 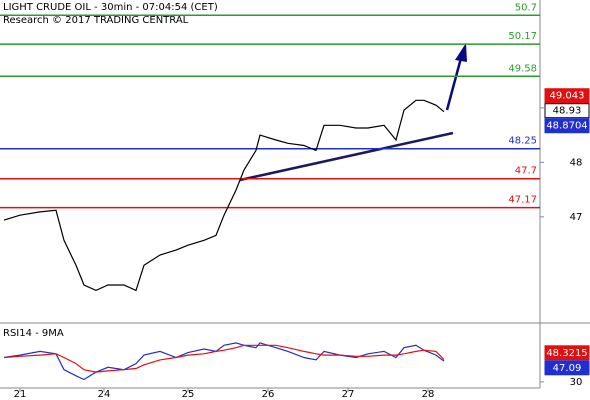 I want to click on x-tick-label: 25, so click(x=188, y=394).